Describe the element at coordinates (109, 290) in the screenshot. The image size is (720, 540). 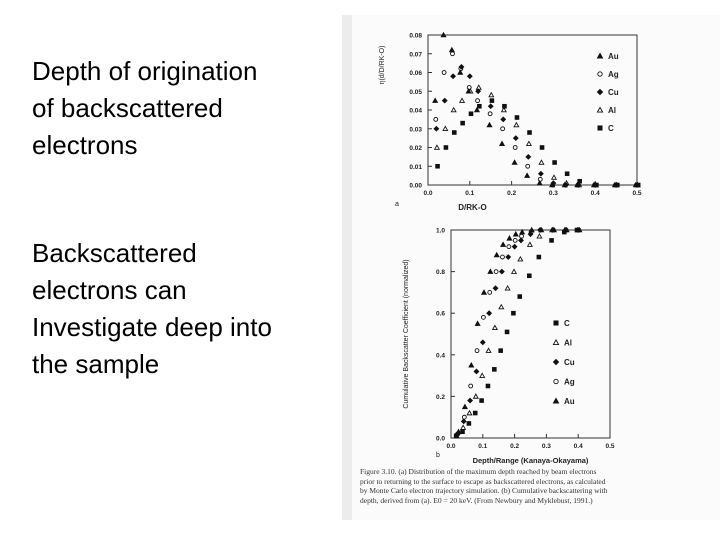
I see `slide-text: electrons can` at that location.